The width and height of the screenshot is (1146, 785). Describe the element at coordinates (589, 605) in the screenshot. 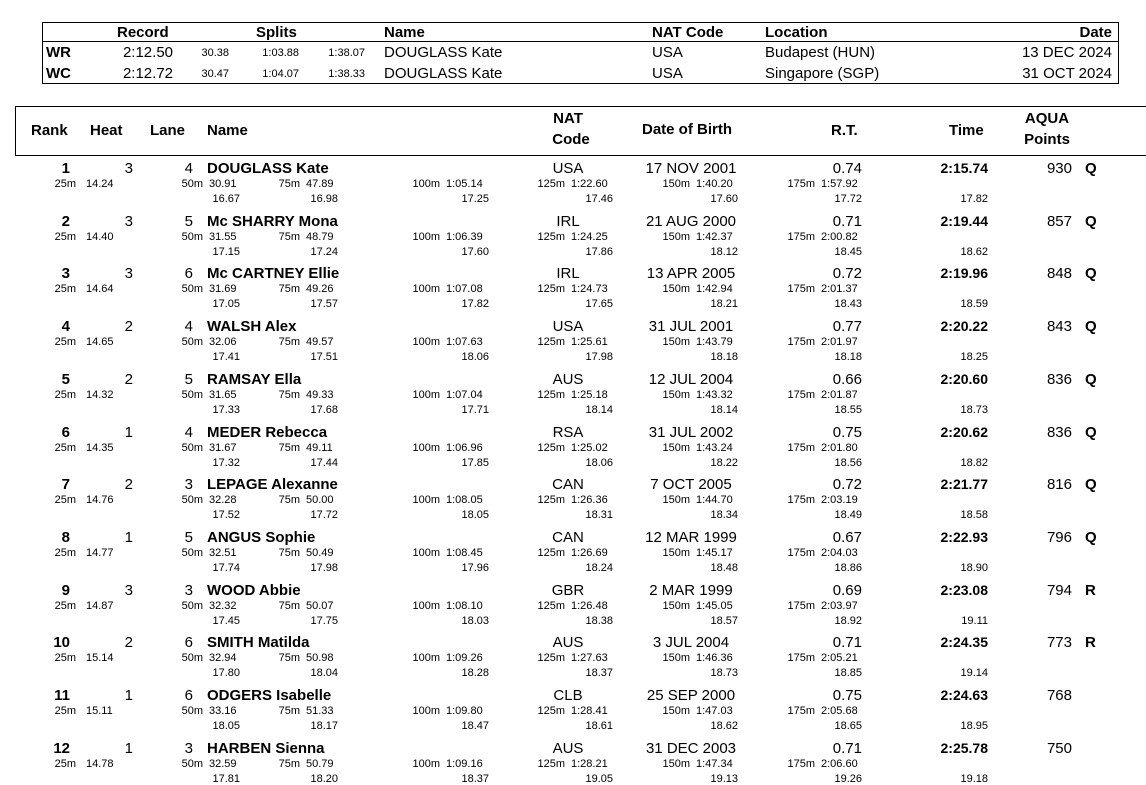

I see `split-time: 1:26.48` at that location.